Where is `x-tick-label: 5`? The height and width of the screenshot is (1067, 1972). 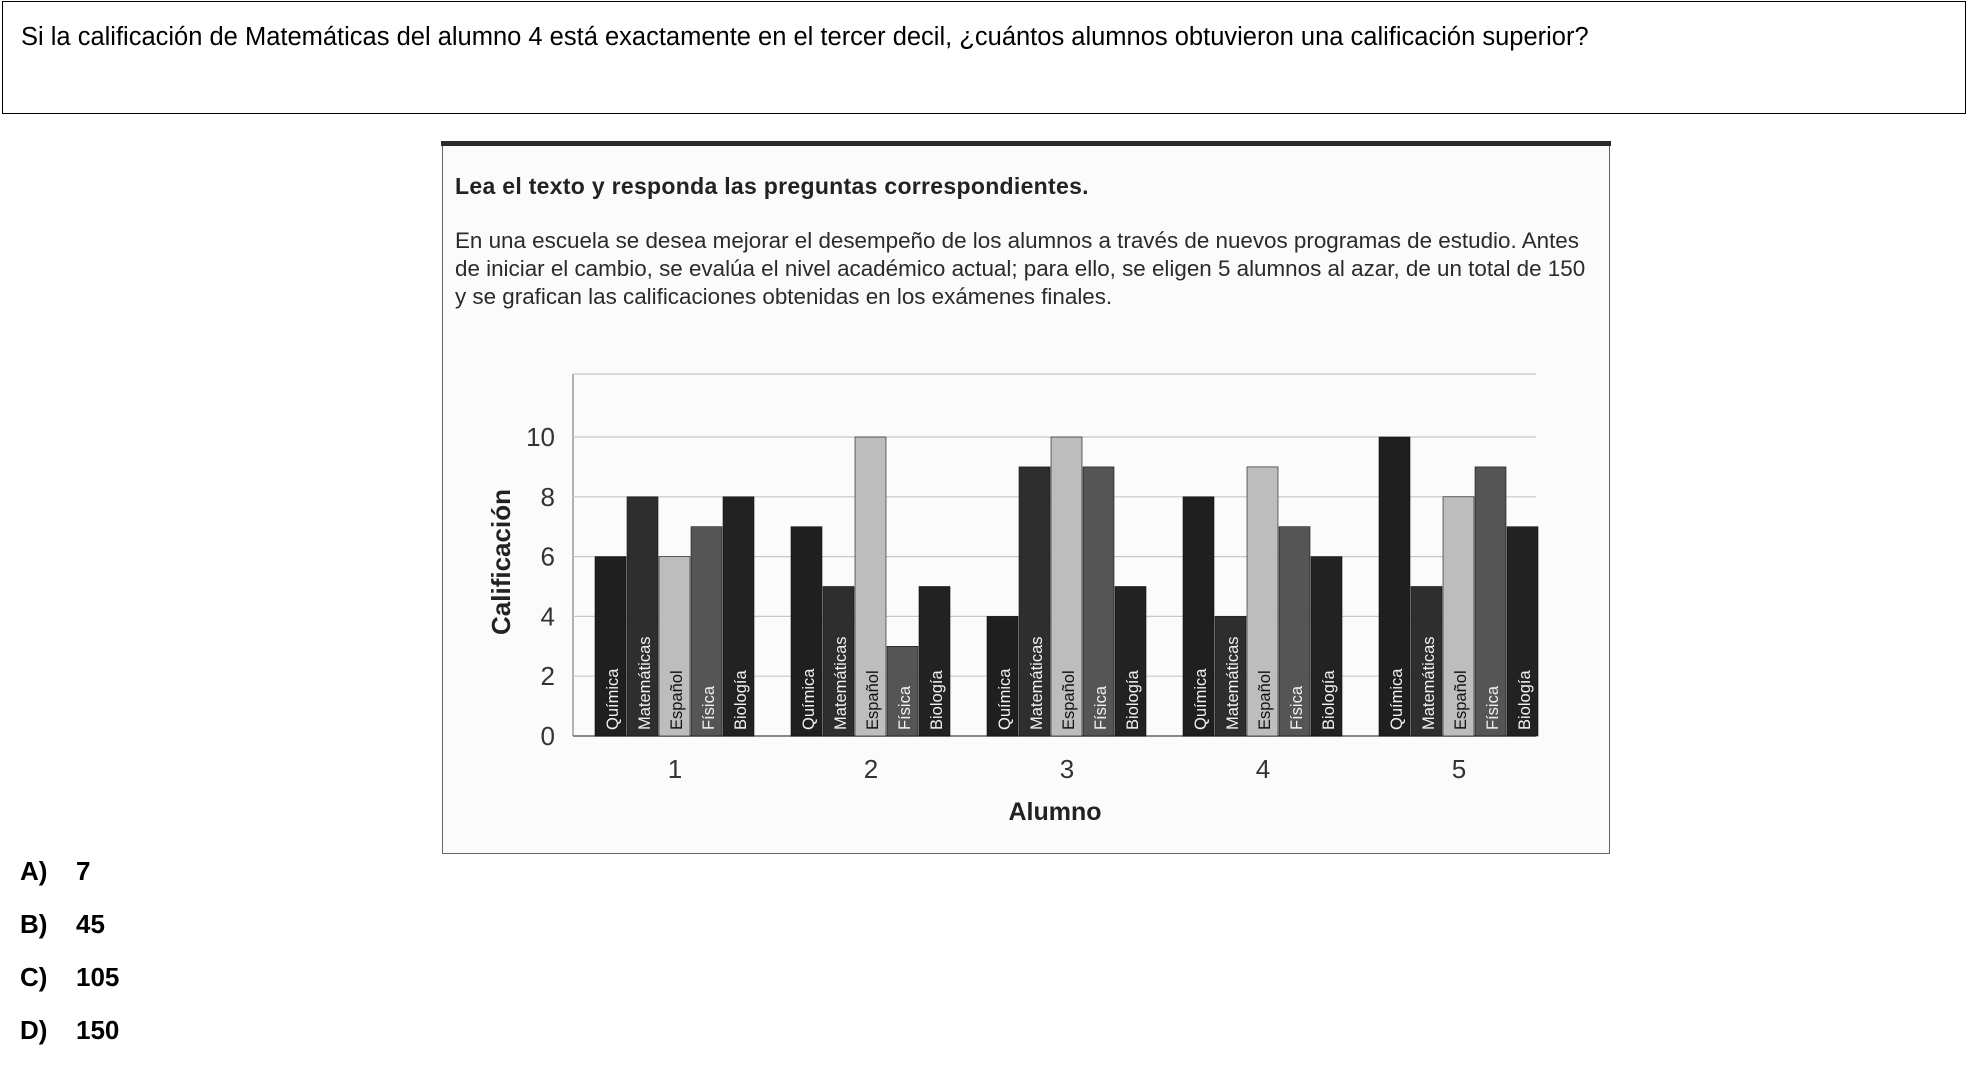 x-tick-label: 5 is located at coordinates (1459, 769).